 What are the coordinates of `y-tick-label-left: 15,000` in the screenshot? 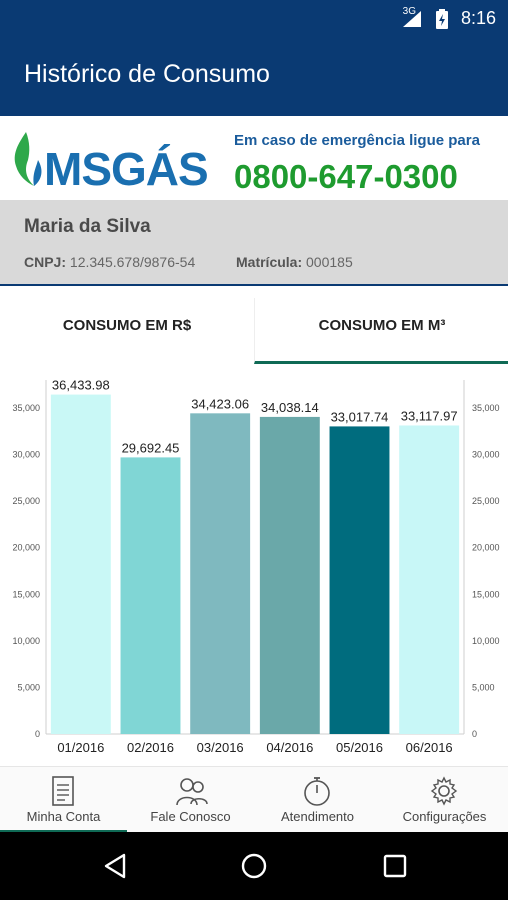 It's located at (26, 594).